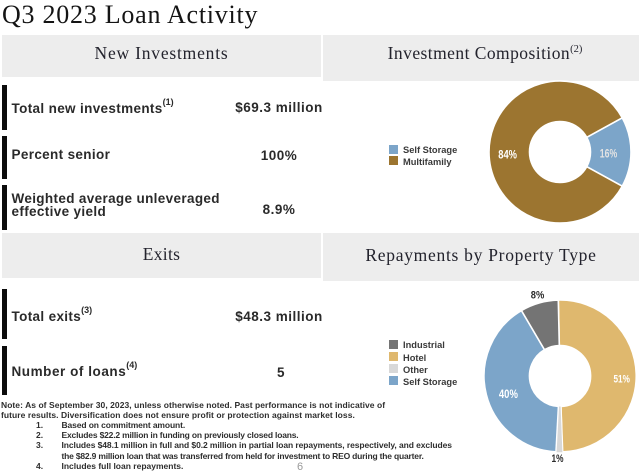 The height and width of the screenshot is (476, 640). I want to click on svg-text: 1%, so click(558, 459).